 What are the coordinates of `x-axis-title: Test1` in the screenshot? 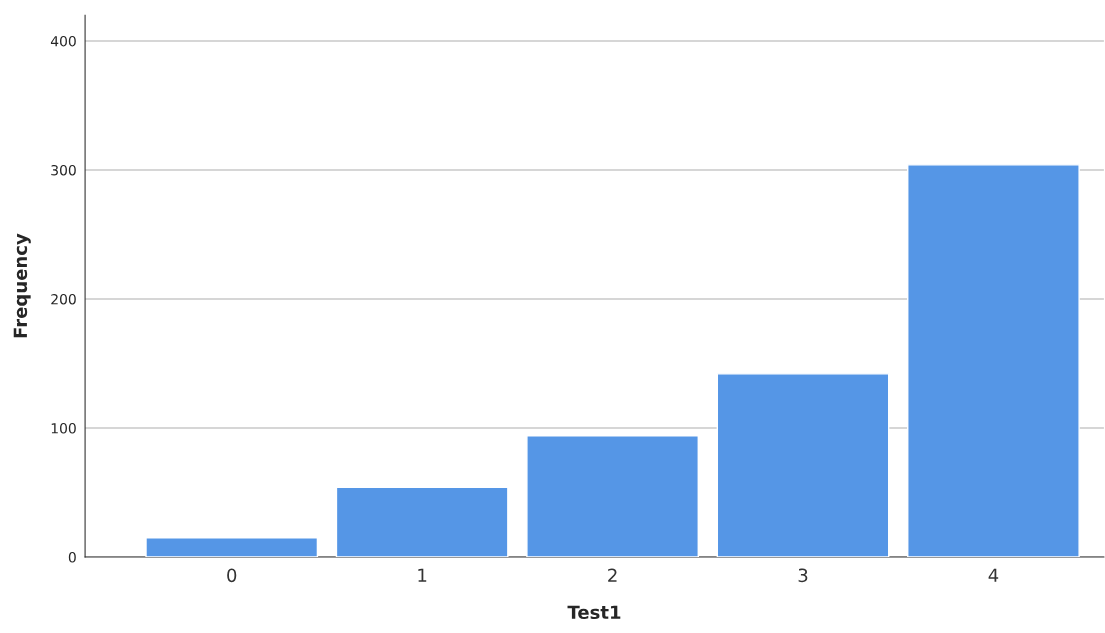 It's located at (594, 612).